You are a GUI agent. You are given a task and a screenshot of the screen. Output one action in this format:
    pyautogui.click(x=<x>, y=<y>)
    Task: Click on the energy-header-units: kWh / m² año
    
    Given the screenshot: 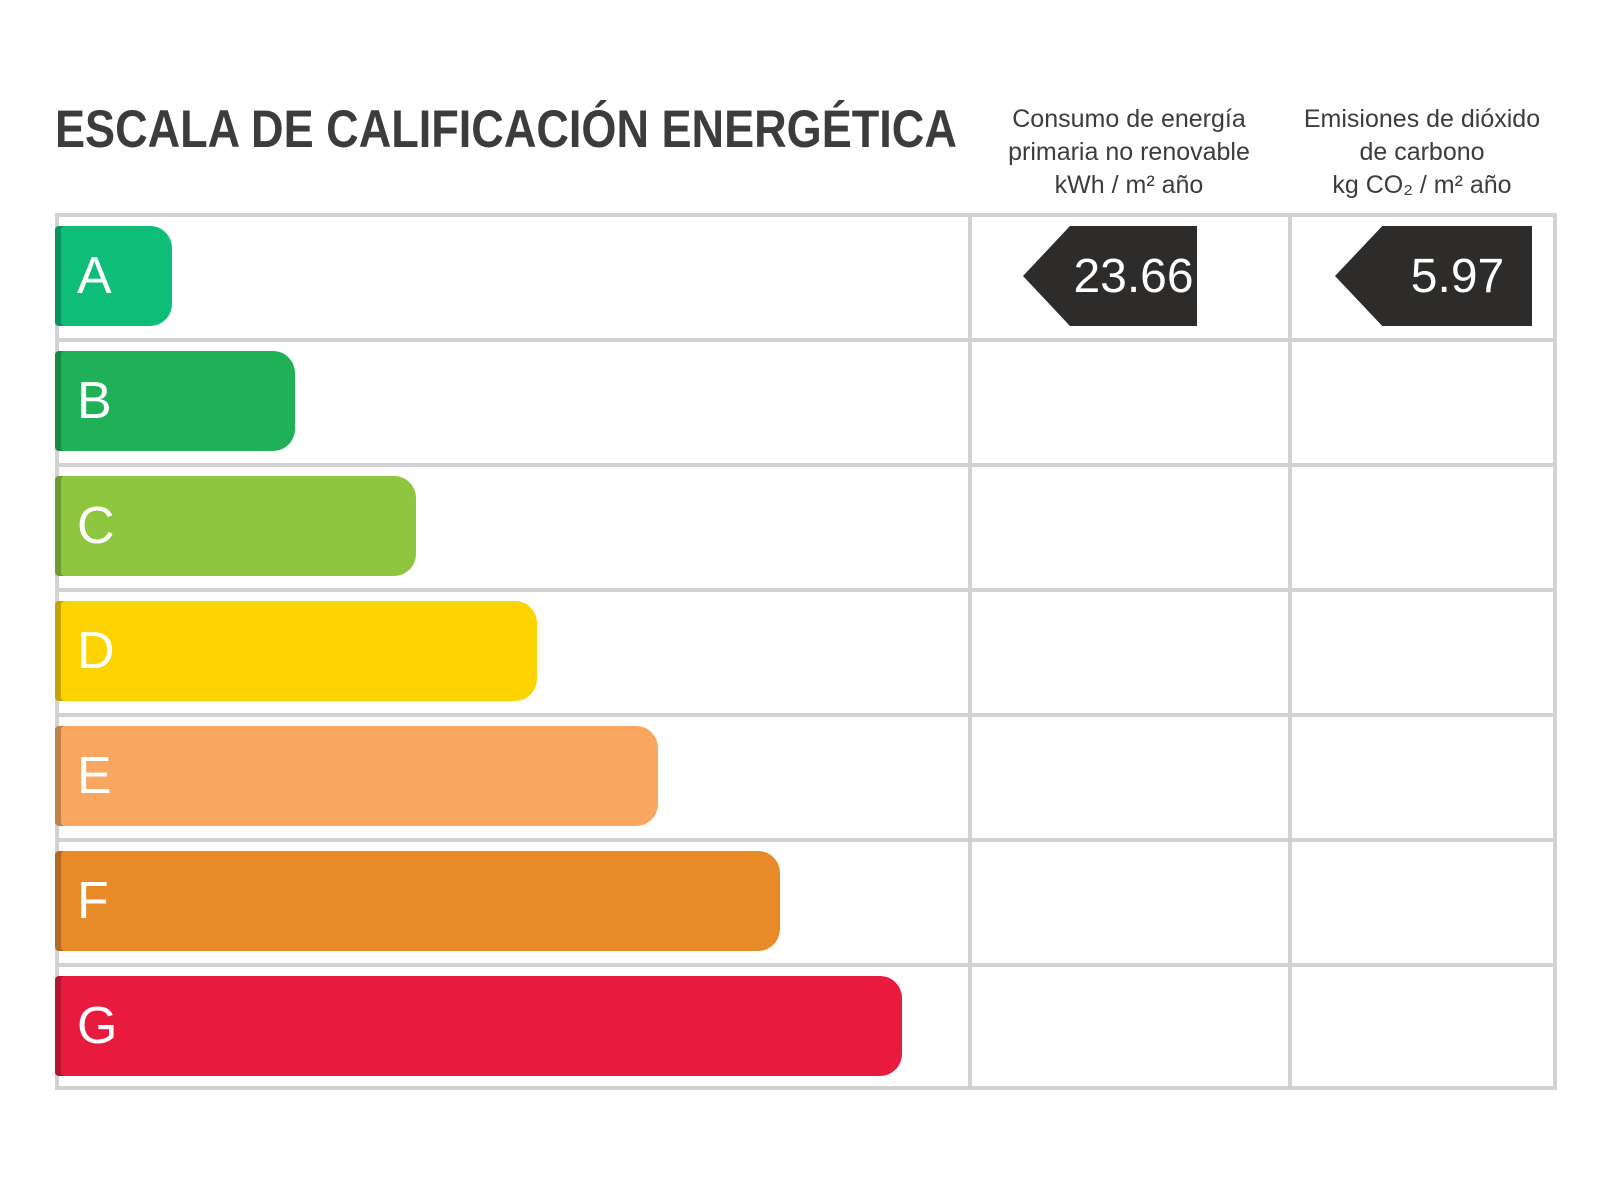 What is the action you would take?
    pyautogui.click(x=1129, y=185)
    